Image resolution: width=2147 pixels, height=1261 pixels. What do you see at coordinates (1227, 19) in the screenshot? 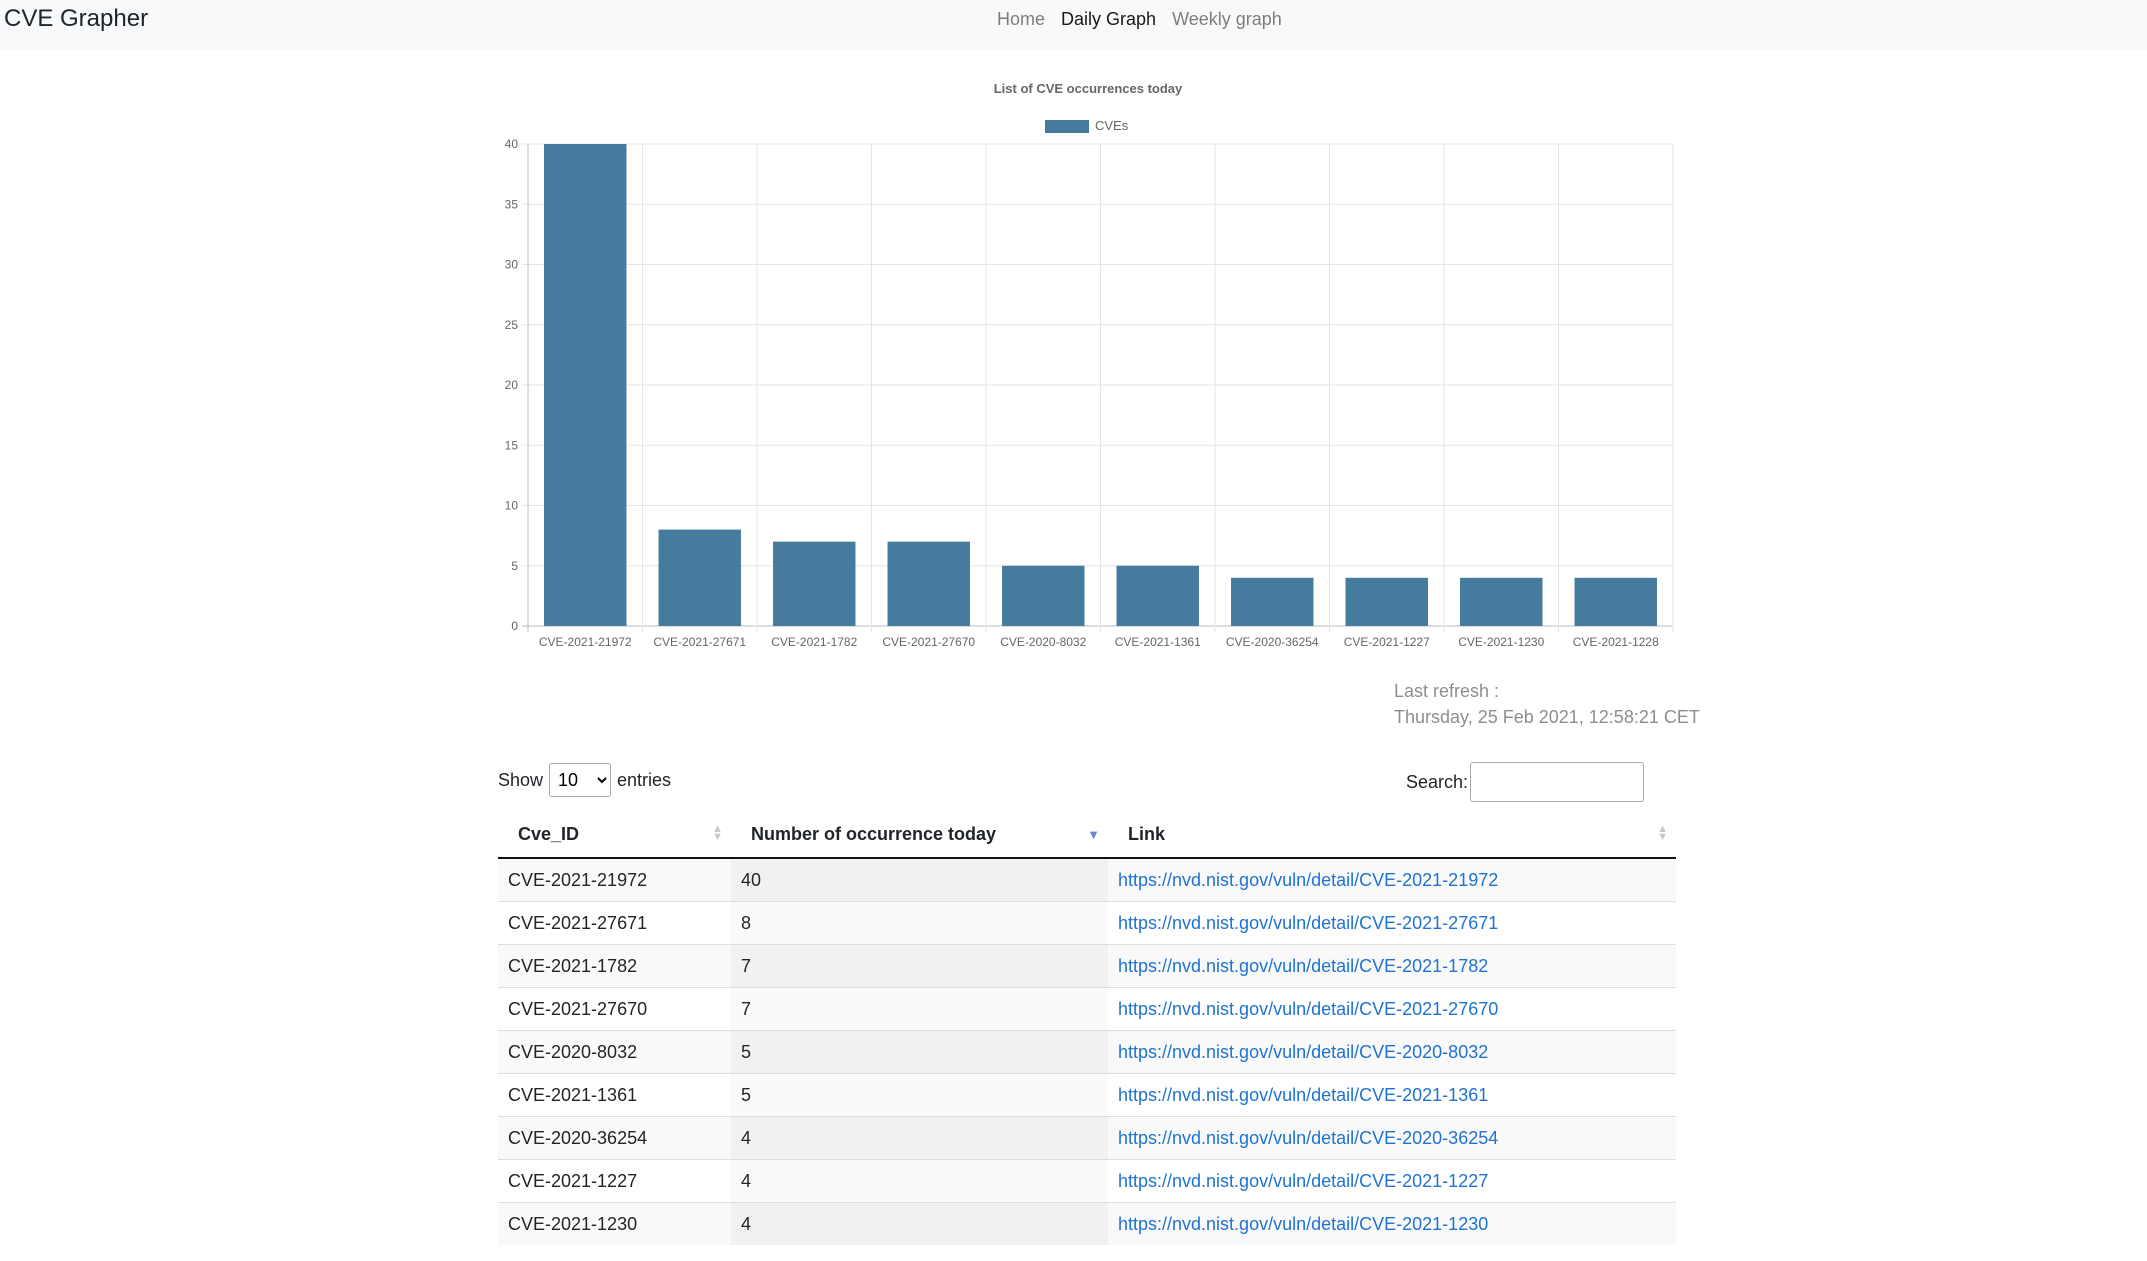
I see `nav-link-weekly-graph: Weekly graph` at bounding box center [1227, 19].